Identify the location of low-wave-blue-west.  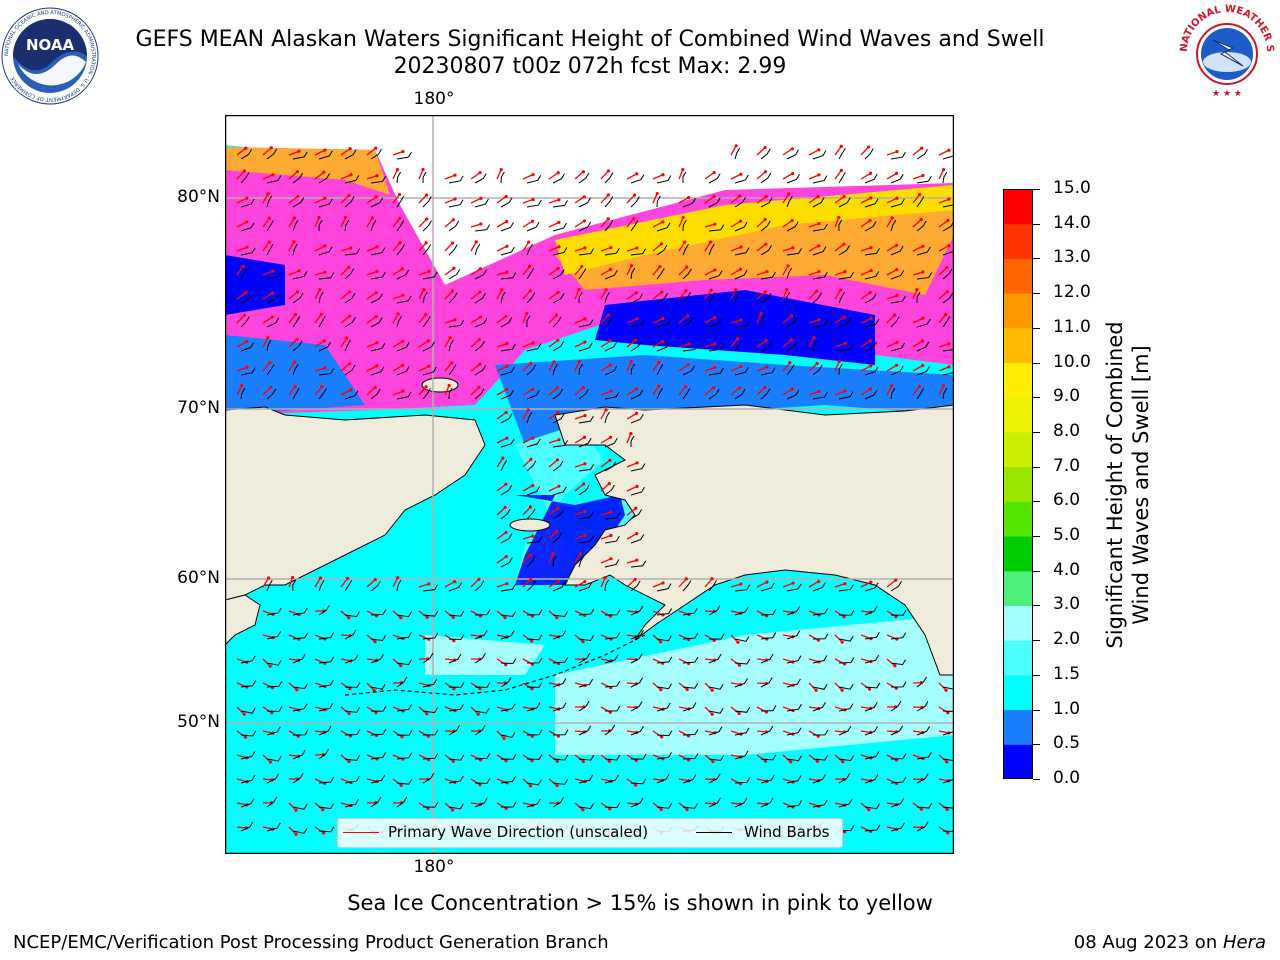
(255, 285).